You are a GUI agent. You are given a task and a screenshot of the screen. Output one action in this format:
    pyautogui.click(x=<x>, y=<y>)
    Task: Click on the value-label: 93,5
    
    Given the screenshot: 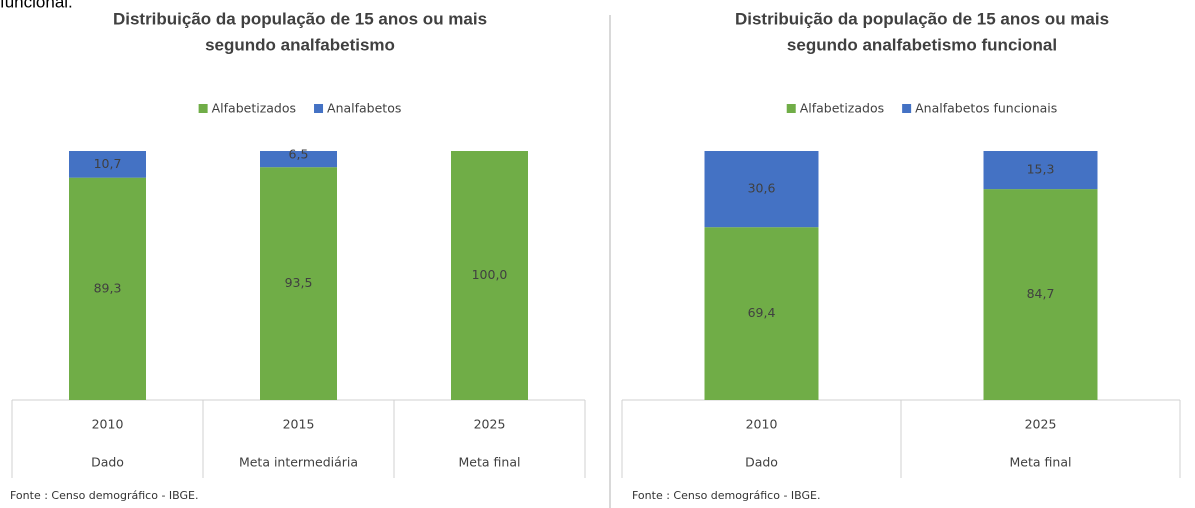 What is the action you would take?
    pyautogui.click(x=299, y=282)
    